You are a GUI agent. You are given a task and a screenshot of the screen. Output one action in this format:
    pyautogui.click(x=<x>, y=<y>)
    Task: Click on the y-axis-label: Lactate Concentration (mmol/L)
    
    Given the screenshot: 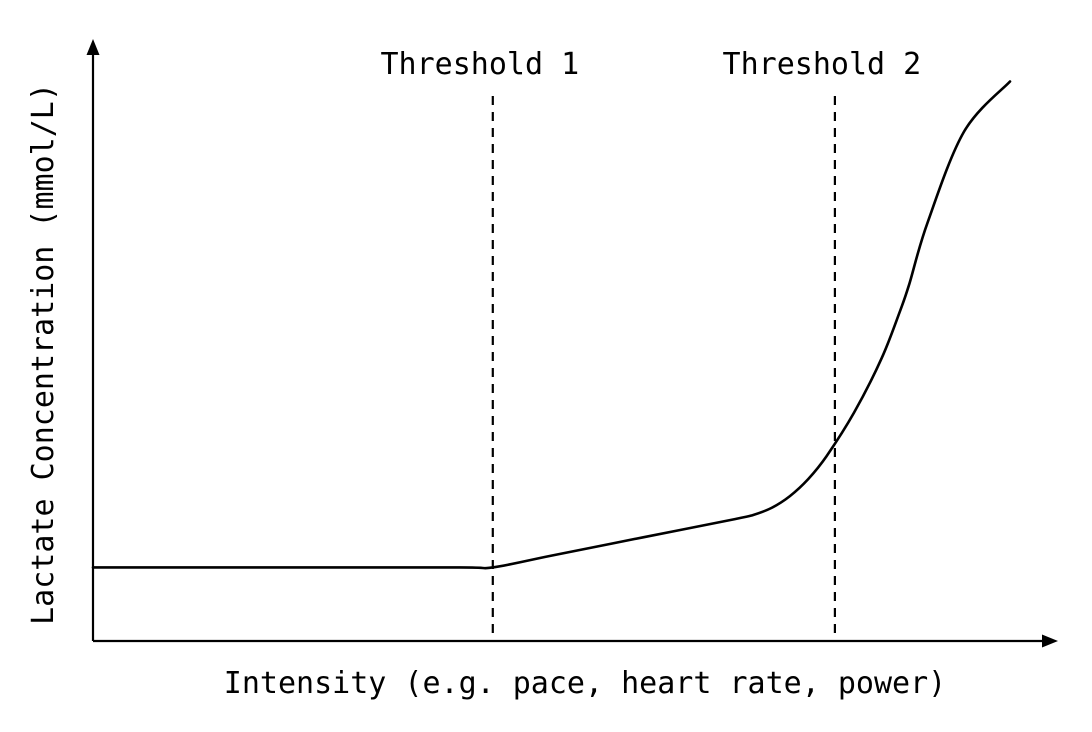 What is the action you would take?
    pyautogui.click(x=43, y=354)
    